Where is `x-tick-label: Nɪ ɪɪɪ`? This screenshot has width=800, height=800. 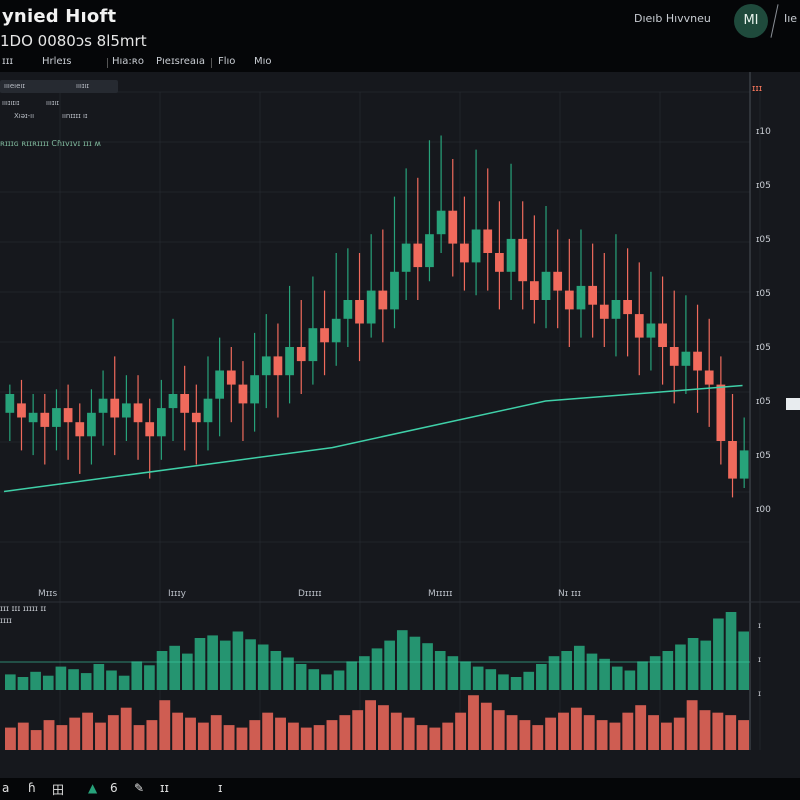
x-tick-label: Nɪ ɪɪɪ is located at coordinates (569, 594).